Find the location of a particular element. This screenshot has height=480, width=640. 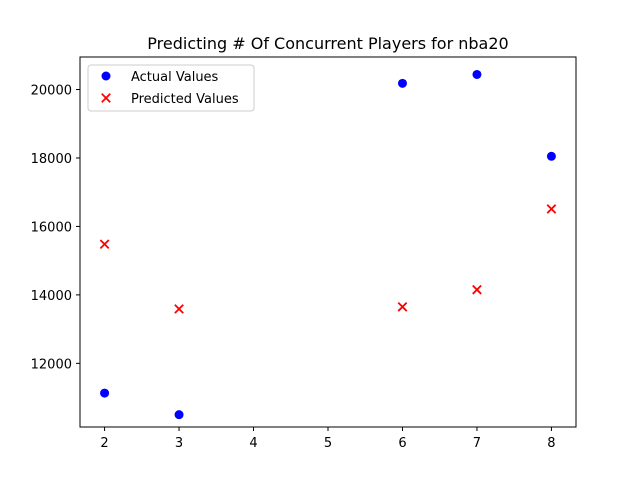

legend: Actual Values Predicted Values is located at coordinates (171, 88).